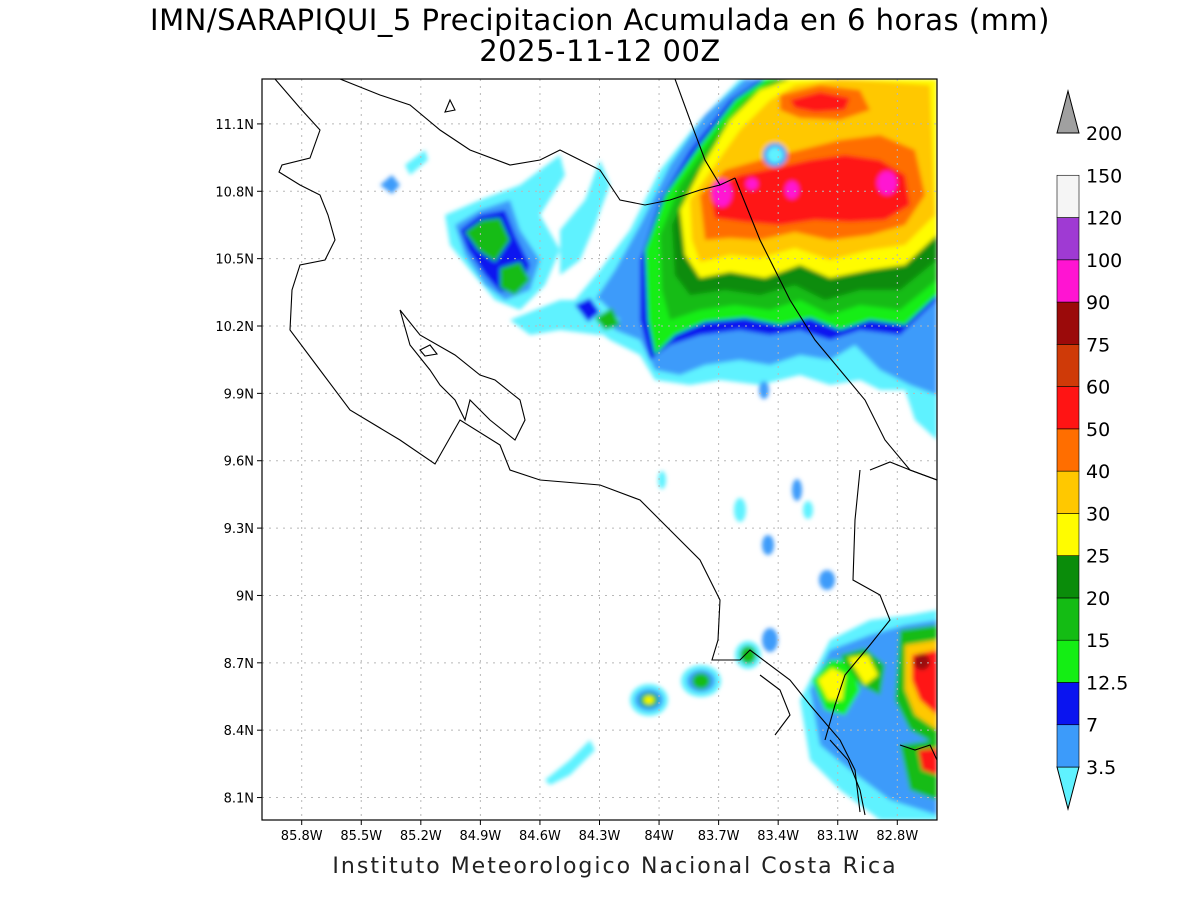 This screenshot has height=900, width=1200. What do you see at coordinates (239, 664) in the screenshot?
I see `lat-tick-label: 8.7N` at bounding box center [239, 664].